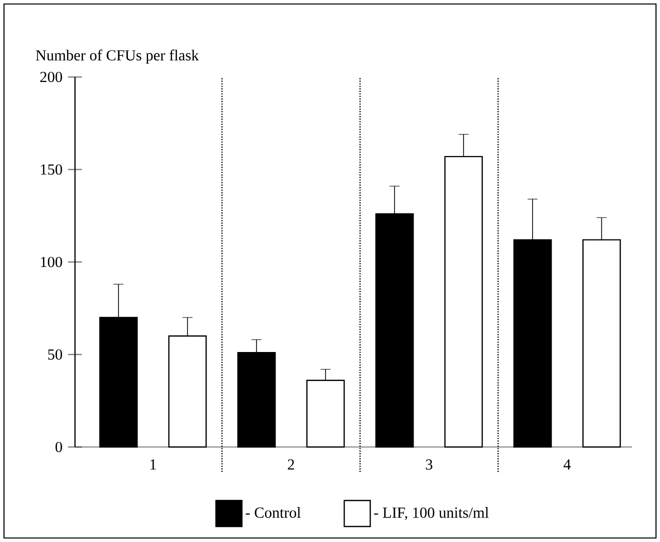 The height and width of the screenshot is (542, 660). I want to click on x-tick-label: 4, so click(567, 464).